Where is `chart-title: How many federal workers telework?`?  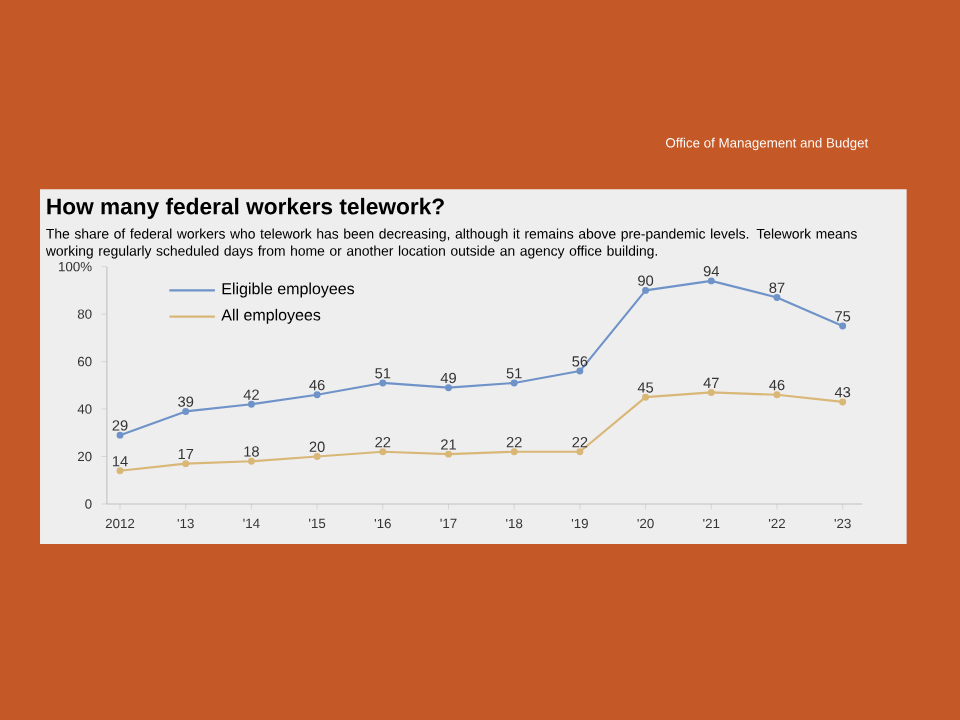
chart-title: How many federal workers telework? is located at coordinates (245, 208).